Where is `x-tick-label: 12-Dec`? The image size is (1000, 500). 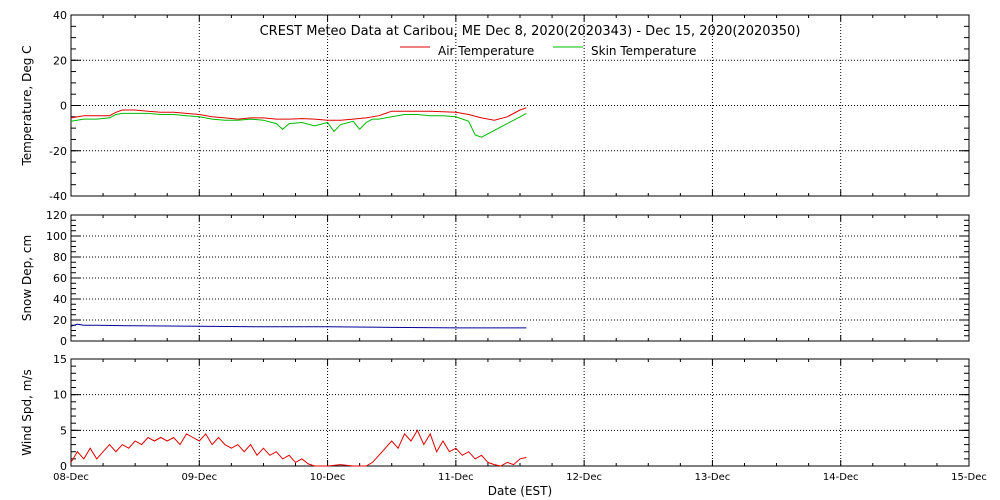
x-tick-label: 12-Dec is located at coordinates (584, 477).